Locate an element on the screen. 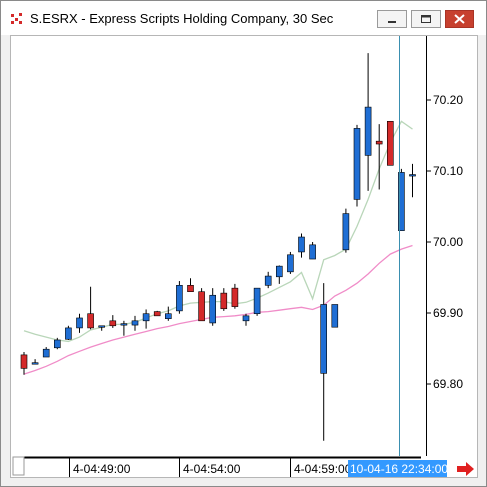 This screenshot has height=487, width=487. cursor-time-label-bg is located at coordinates (397, 468).